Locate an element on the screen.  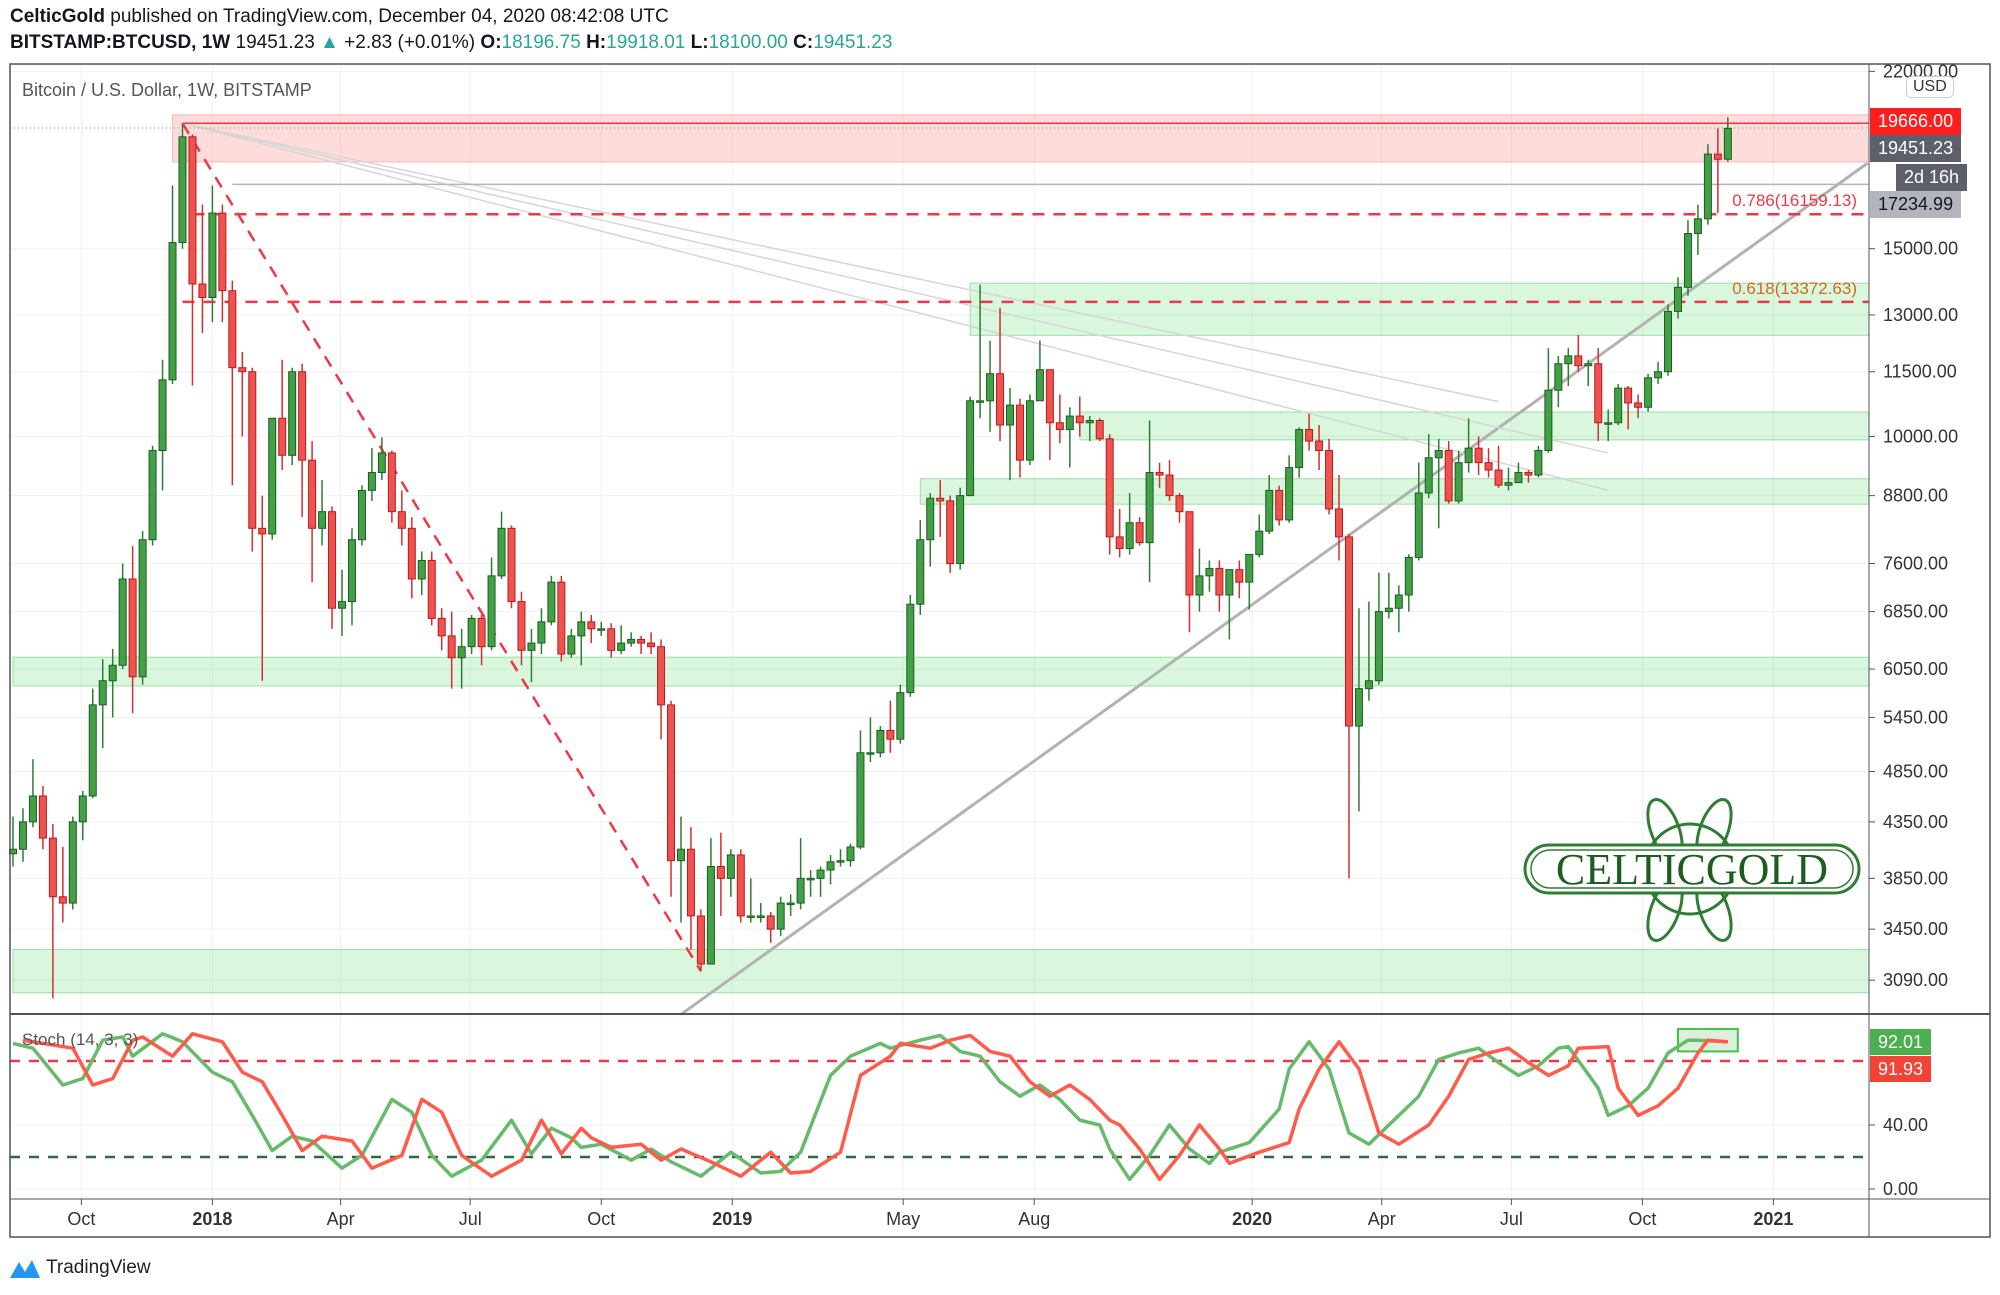
time-tick-label: 2020 is located at coordinates (1252, 1219).